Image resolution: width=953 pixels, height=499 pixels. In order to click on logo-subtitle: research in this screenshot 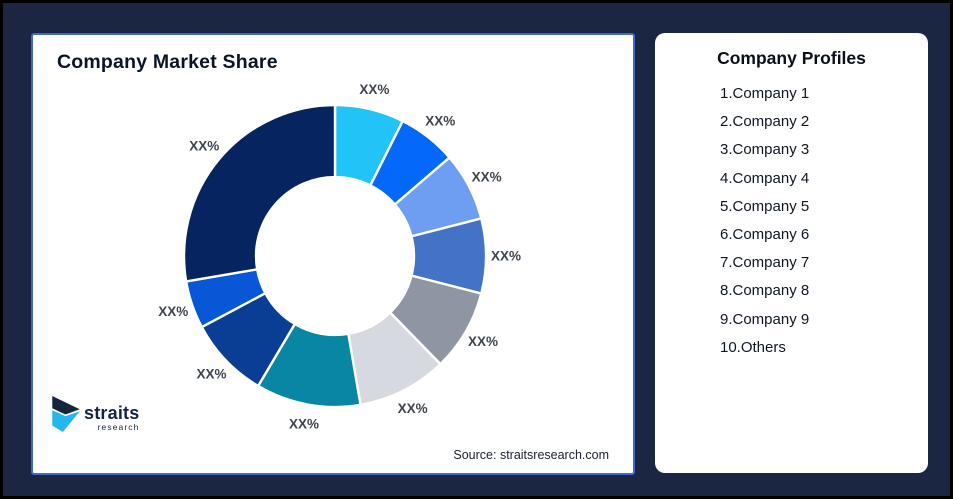, I will do `click(118, 427)`.